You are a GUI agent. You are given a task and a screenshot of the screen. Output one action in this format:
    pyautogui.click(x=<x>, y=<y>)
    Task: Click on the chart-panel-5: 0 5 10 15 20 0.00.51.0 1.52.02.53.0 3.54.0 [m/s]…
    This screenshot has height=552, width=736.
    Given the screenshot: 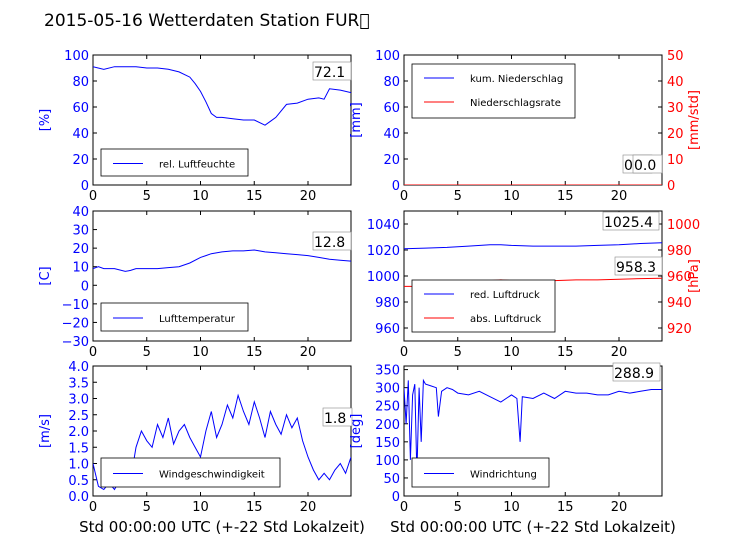 What is the action you would take?
    pyautogui.click(x=195, y=437)
    